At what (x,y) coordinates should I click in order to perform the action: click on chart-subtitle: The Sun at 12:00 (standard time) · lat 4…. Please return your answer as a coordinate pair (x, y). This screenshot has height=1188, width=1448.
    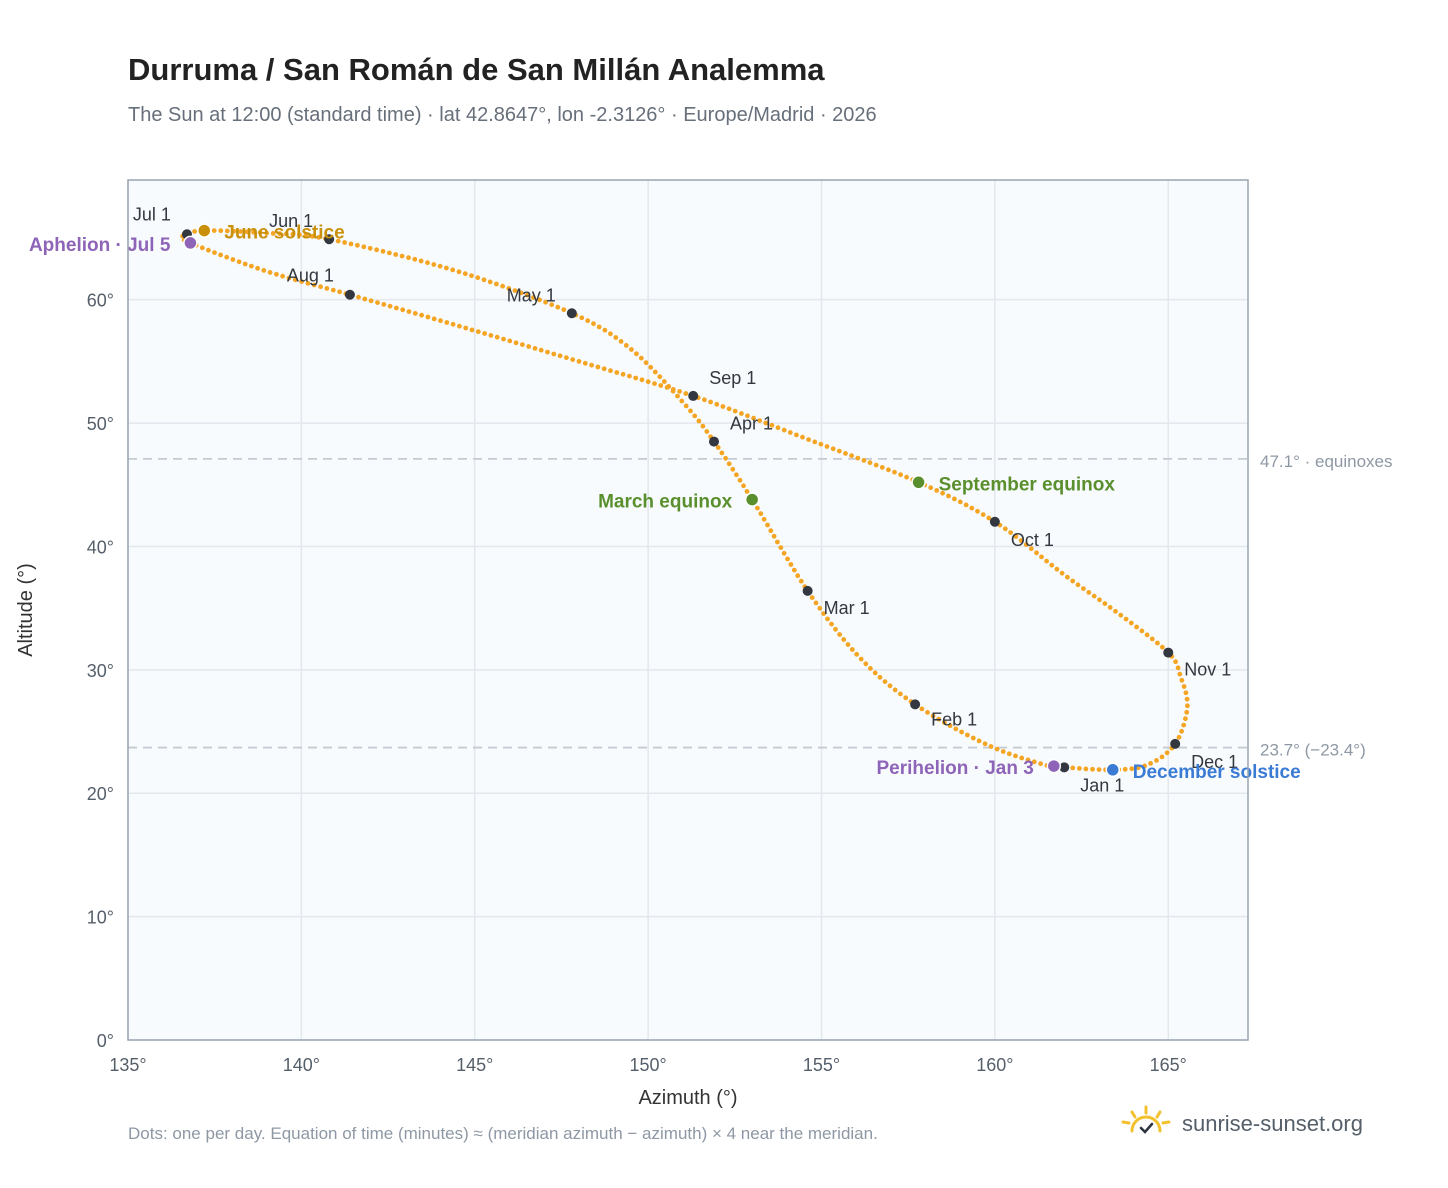
    Looking at the image, I should click on (502, 115).